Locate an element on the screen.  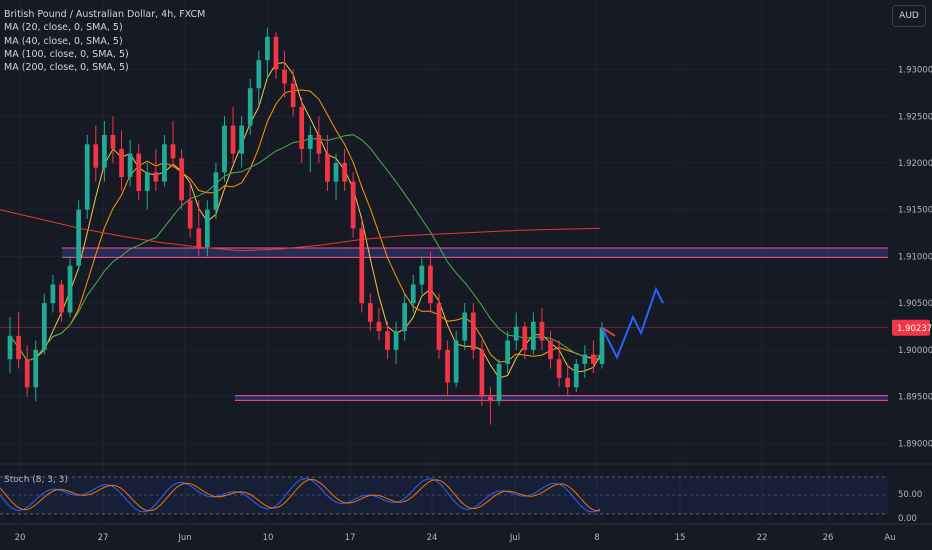
price-tick-5: 1.90500 is located at coordinates (915, 304).